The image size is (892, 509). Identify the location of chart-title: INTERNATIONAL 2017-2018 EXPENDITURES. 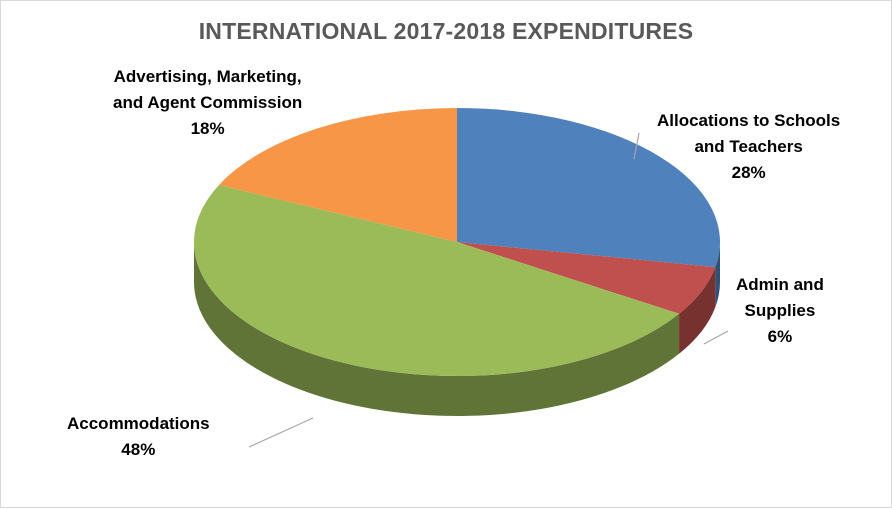
(446, 31).